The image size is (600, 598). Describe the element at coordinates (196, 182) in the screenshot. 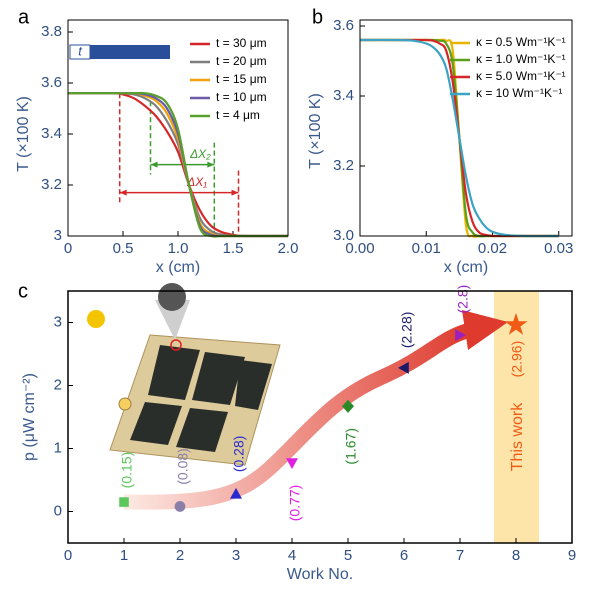

I see `interval-label: ΔX₁` at that location.